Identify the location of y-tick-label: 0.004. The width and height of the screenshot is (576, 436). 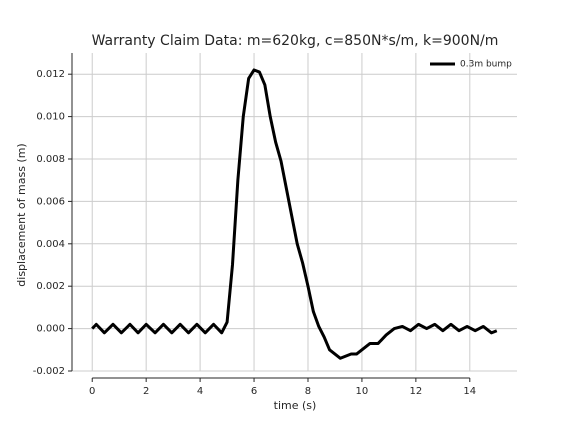
(50, 244).